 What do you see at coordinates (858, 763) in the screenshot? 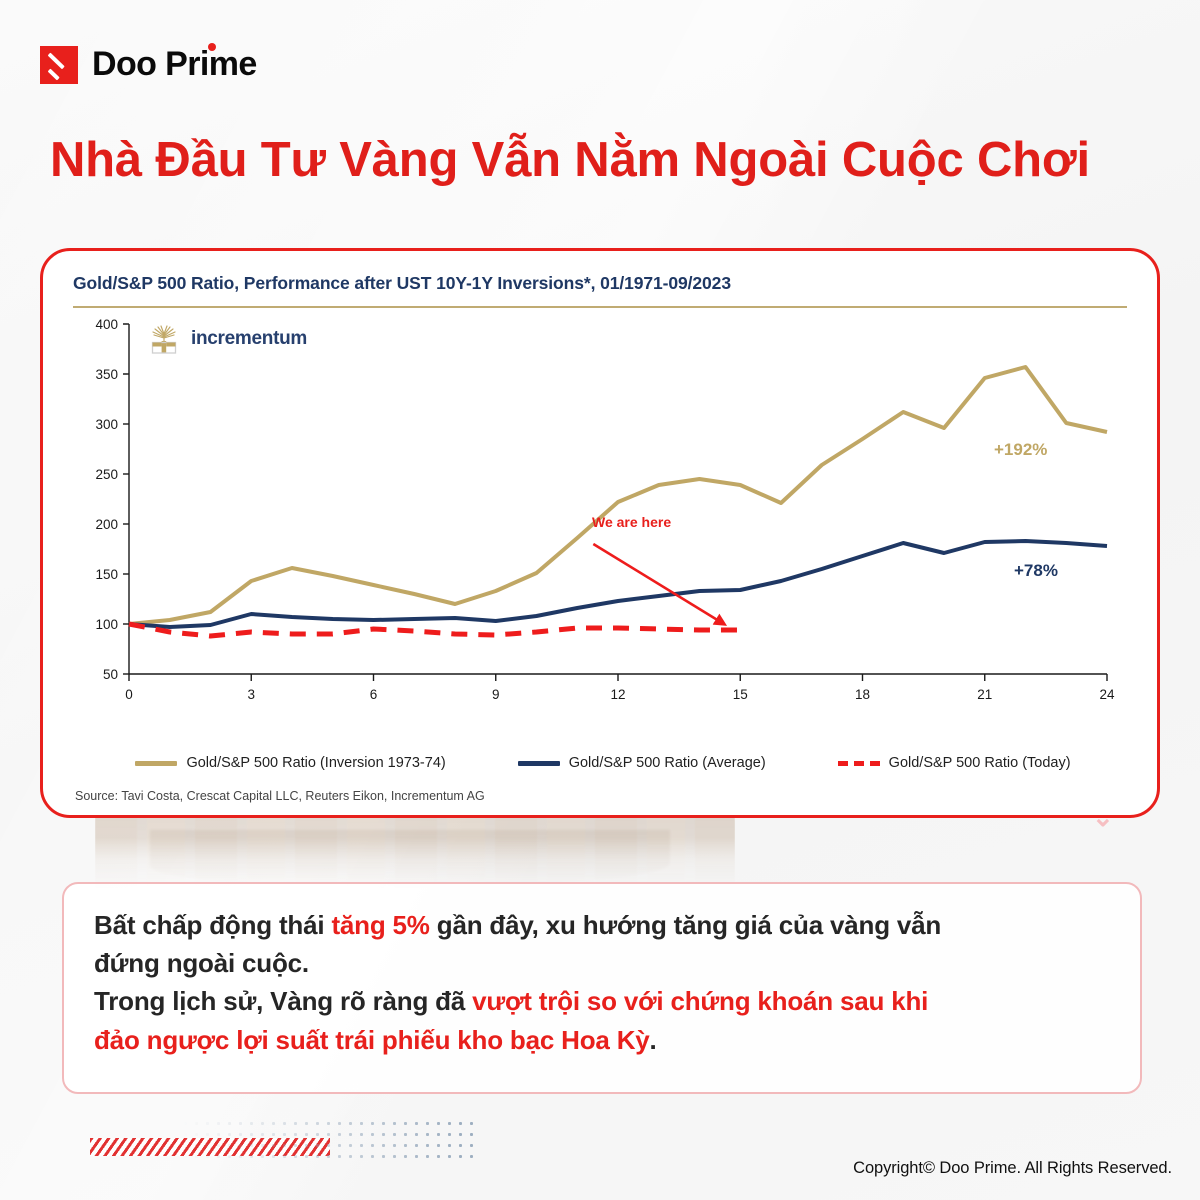
I see `legend-swatch-red-dashed` at bounding box center [858, 763].